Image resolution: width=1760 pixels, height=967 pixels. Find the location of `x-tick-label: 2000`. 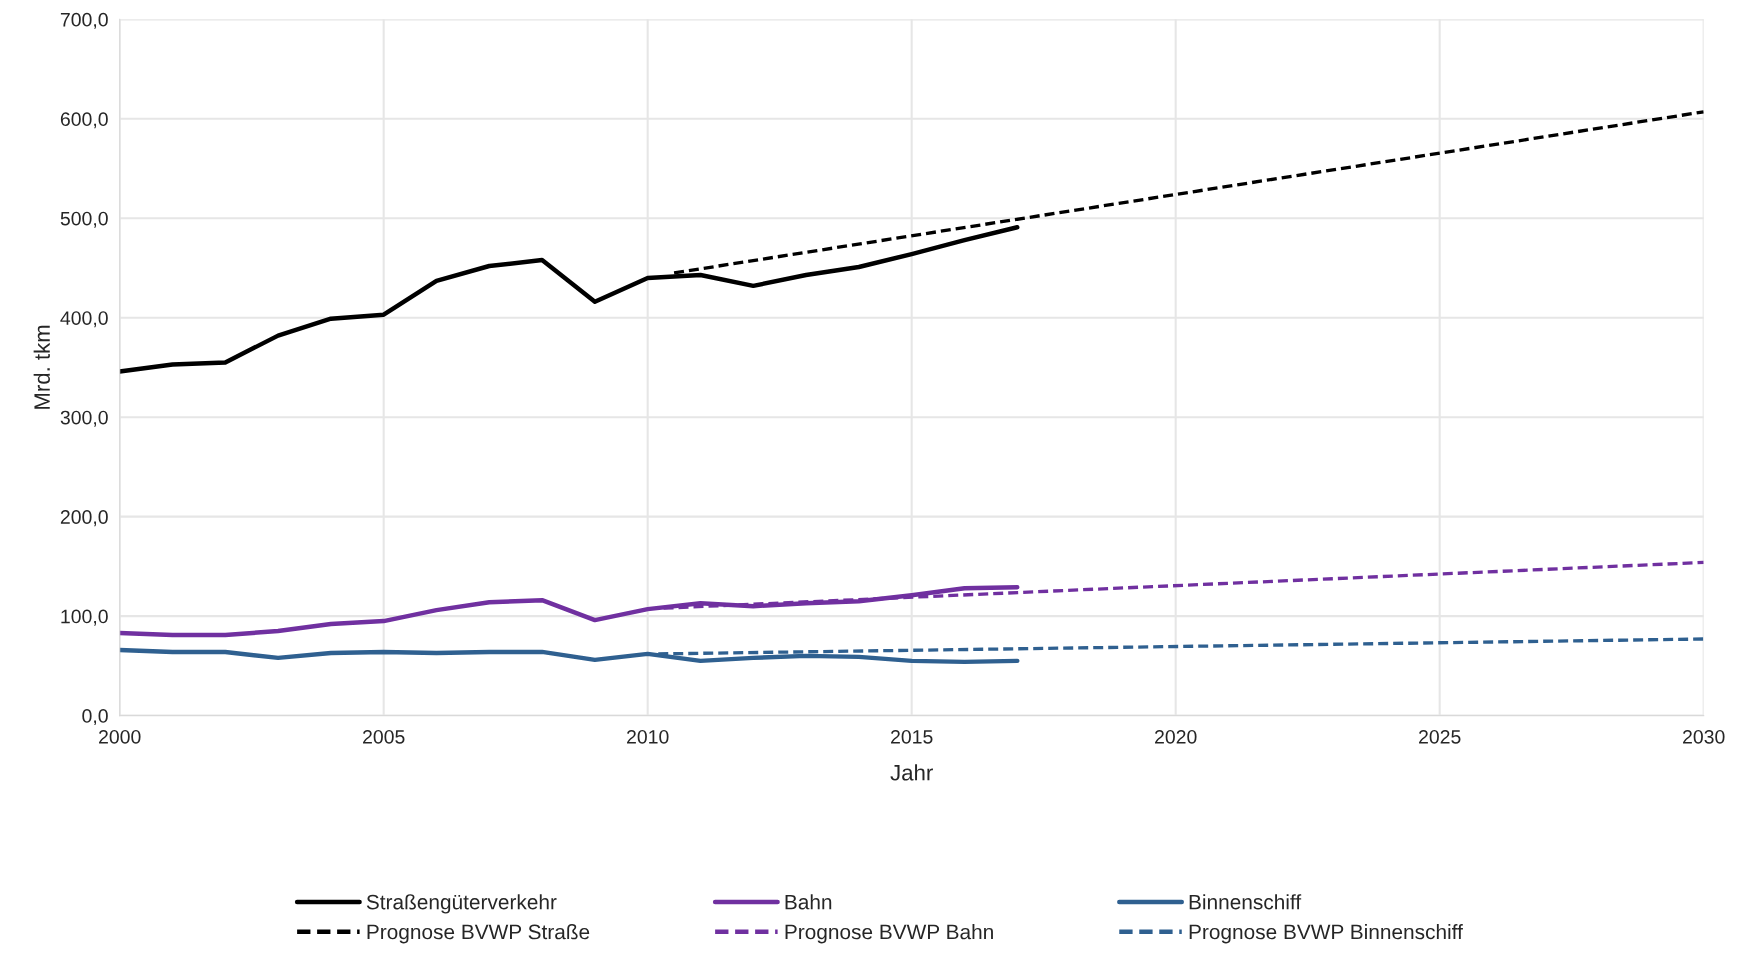

x-tick-label: 2000 is located at coordinates (120, 736).